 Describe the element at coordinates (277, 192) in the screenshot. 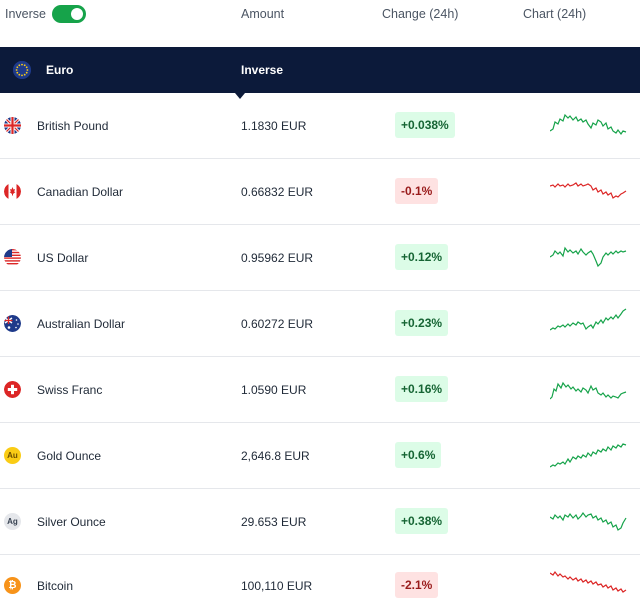

I see `amount-value: 0.66832 EUR` at that location.